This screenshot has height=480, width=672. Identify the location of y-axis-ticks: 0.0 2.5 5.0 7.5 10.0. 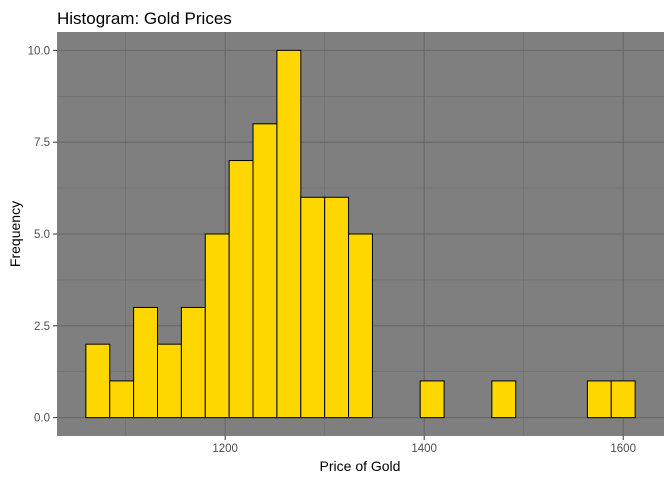
(42, 235).